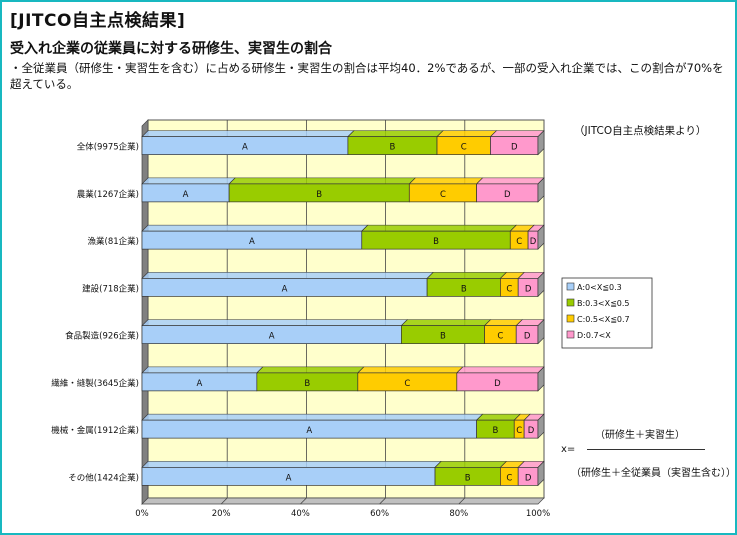  I want to click on legend-entry: D:0.7<X, so click(594, 335).